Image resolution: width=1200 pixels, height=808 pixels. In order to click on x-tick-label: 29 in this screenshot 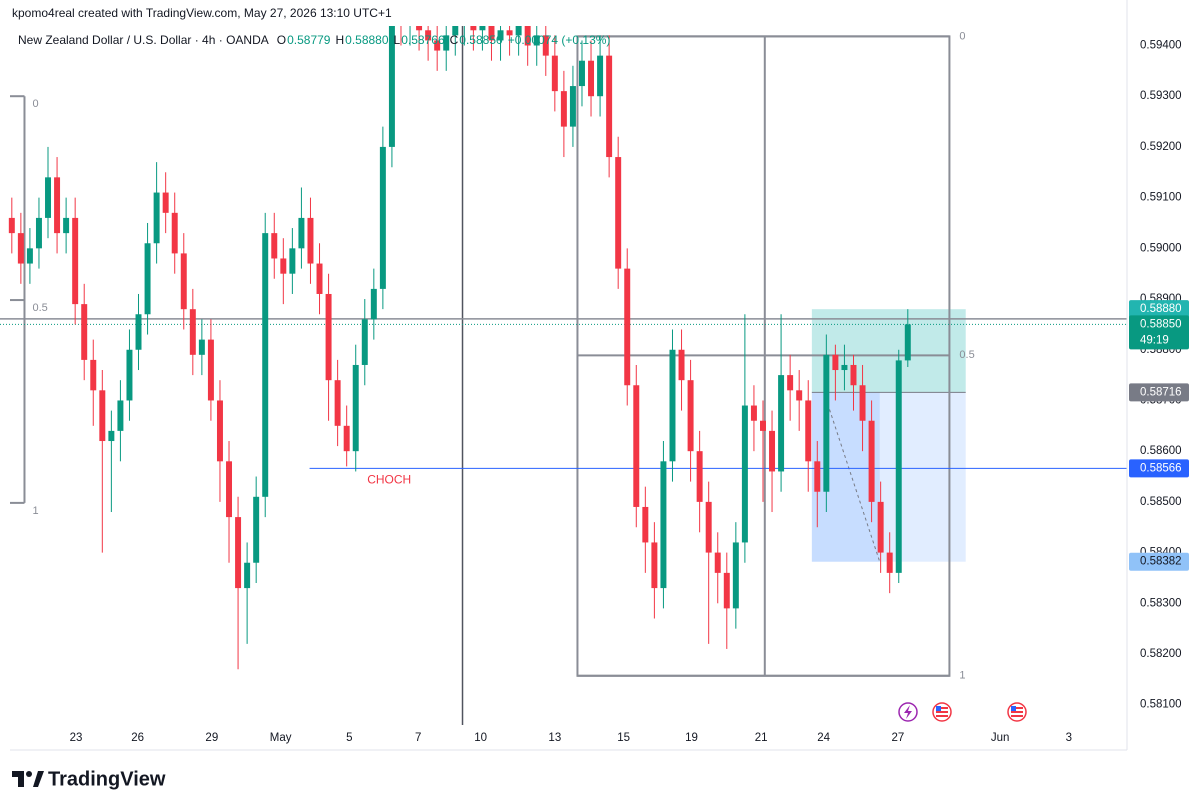, I will do `click(211, 738)`.